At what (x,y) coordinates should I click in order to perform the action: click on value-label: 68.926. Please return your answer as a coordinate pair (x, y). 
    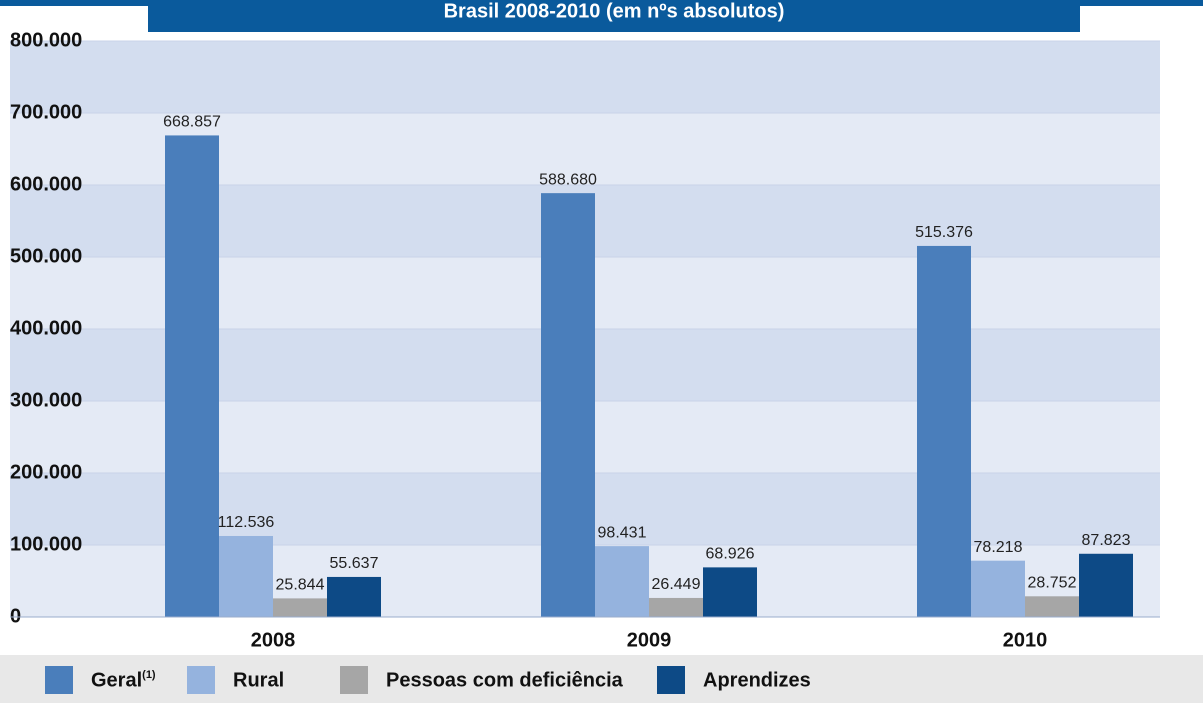
    Looking at the image, I should click on (730, 554).